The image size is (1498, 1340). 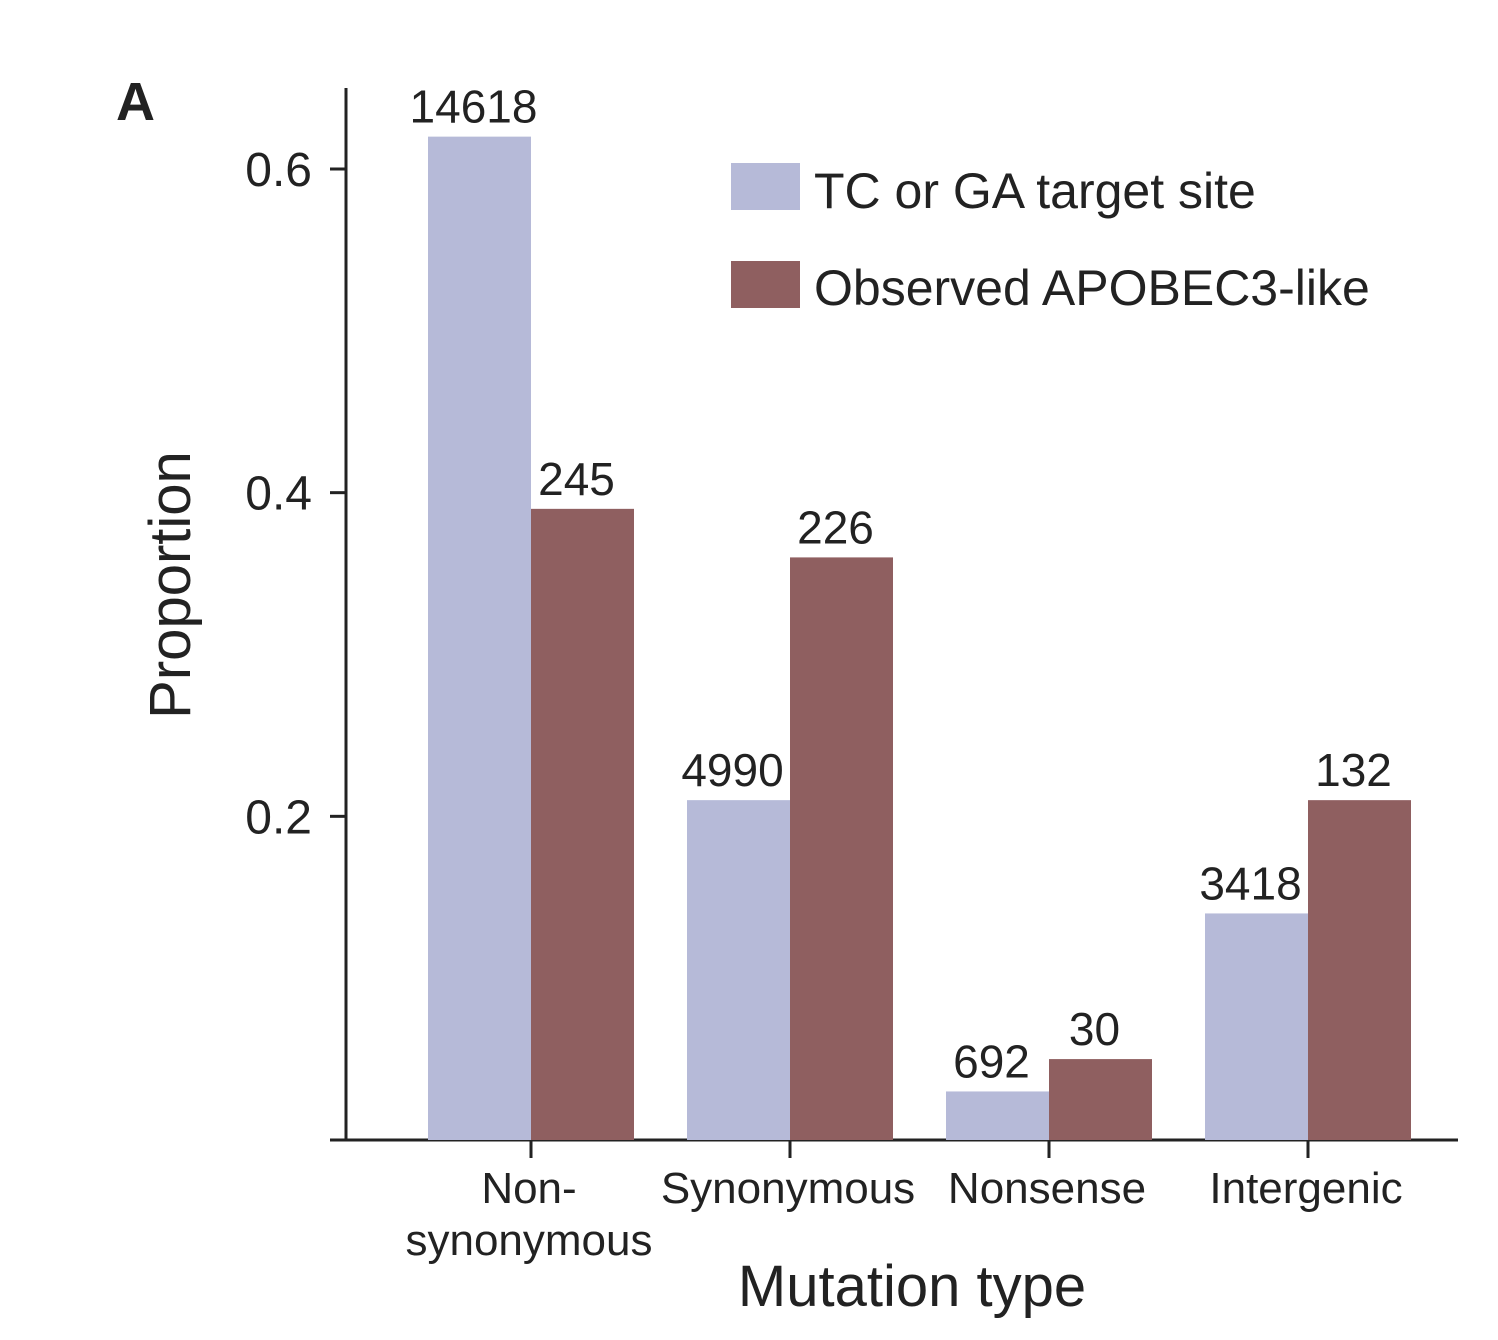 What do you see at coordinates (788, 1188) in the screenshot?
I see `x-category-label: Synonymous` at bounding box center [788, 1188].